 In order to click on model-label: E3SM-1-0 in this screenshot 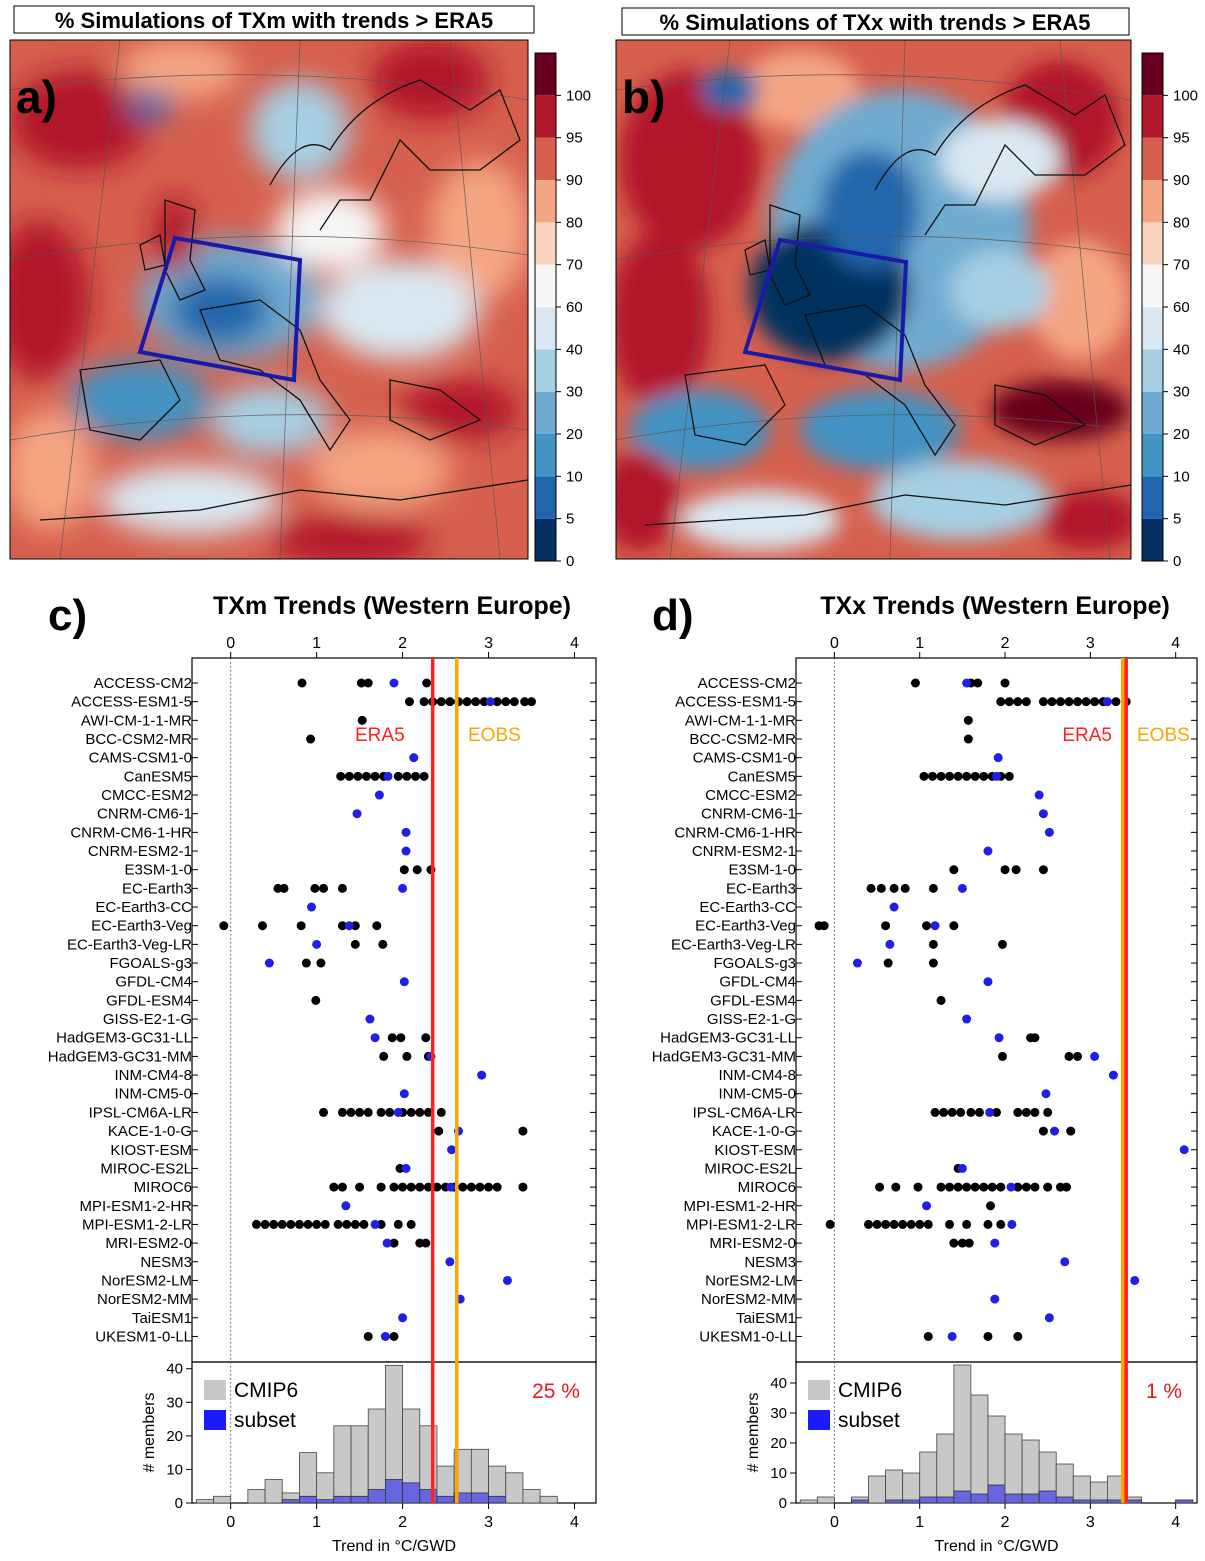, I will do `click(158, 870)`.